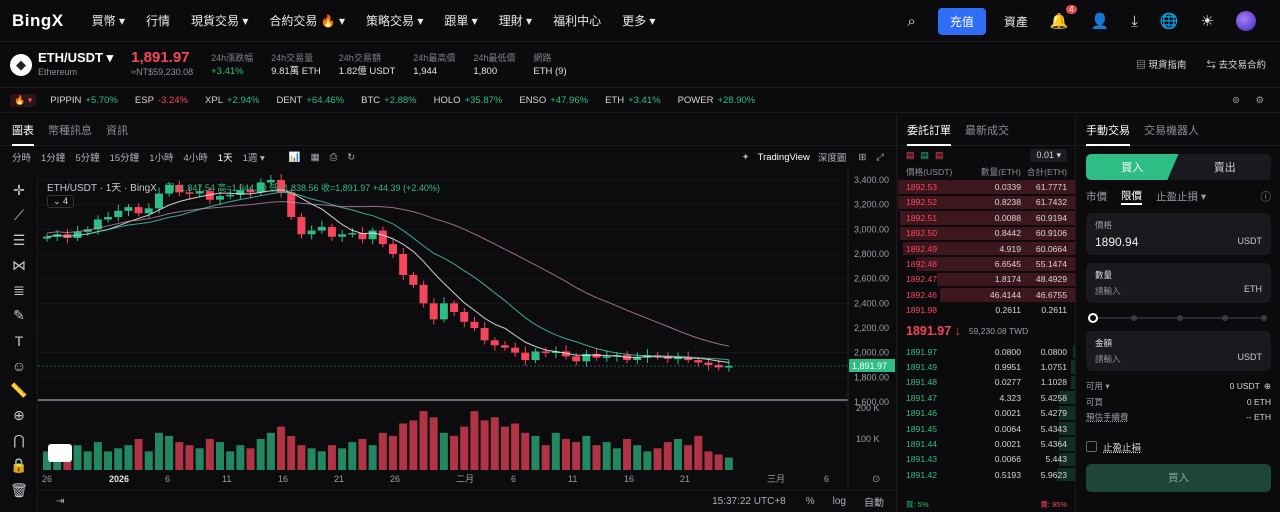 The width and height of the screenshot is (1280, 512). What do you see at coordinates (1134, 21) in the screenshot?
I see `download-icon: ⤓` at bounding box center [1134, 21].